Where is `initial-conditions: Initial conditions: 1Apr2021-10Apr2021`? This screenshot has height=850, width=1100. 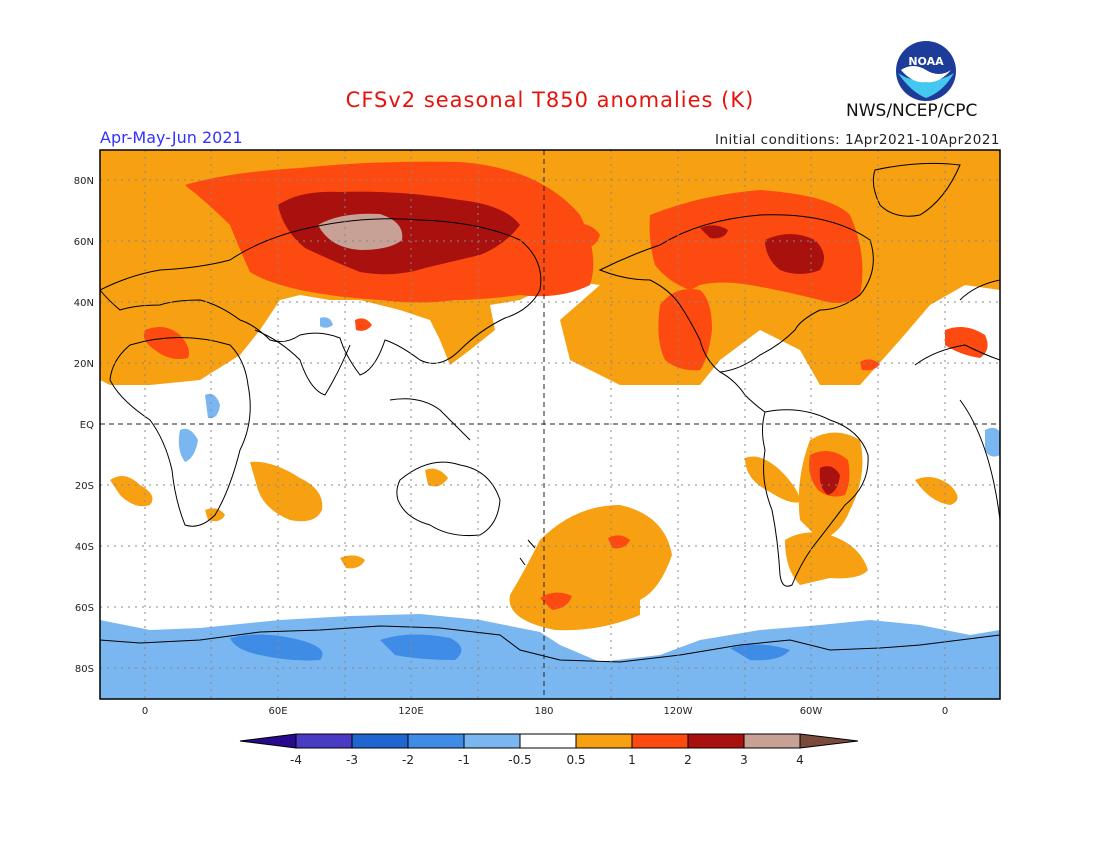
initial-conditions: Initial conditions: 1Apr2021-10Apr2021 is located at coordinates (857, 140).